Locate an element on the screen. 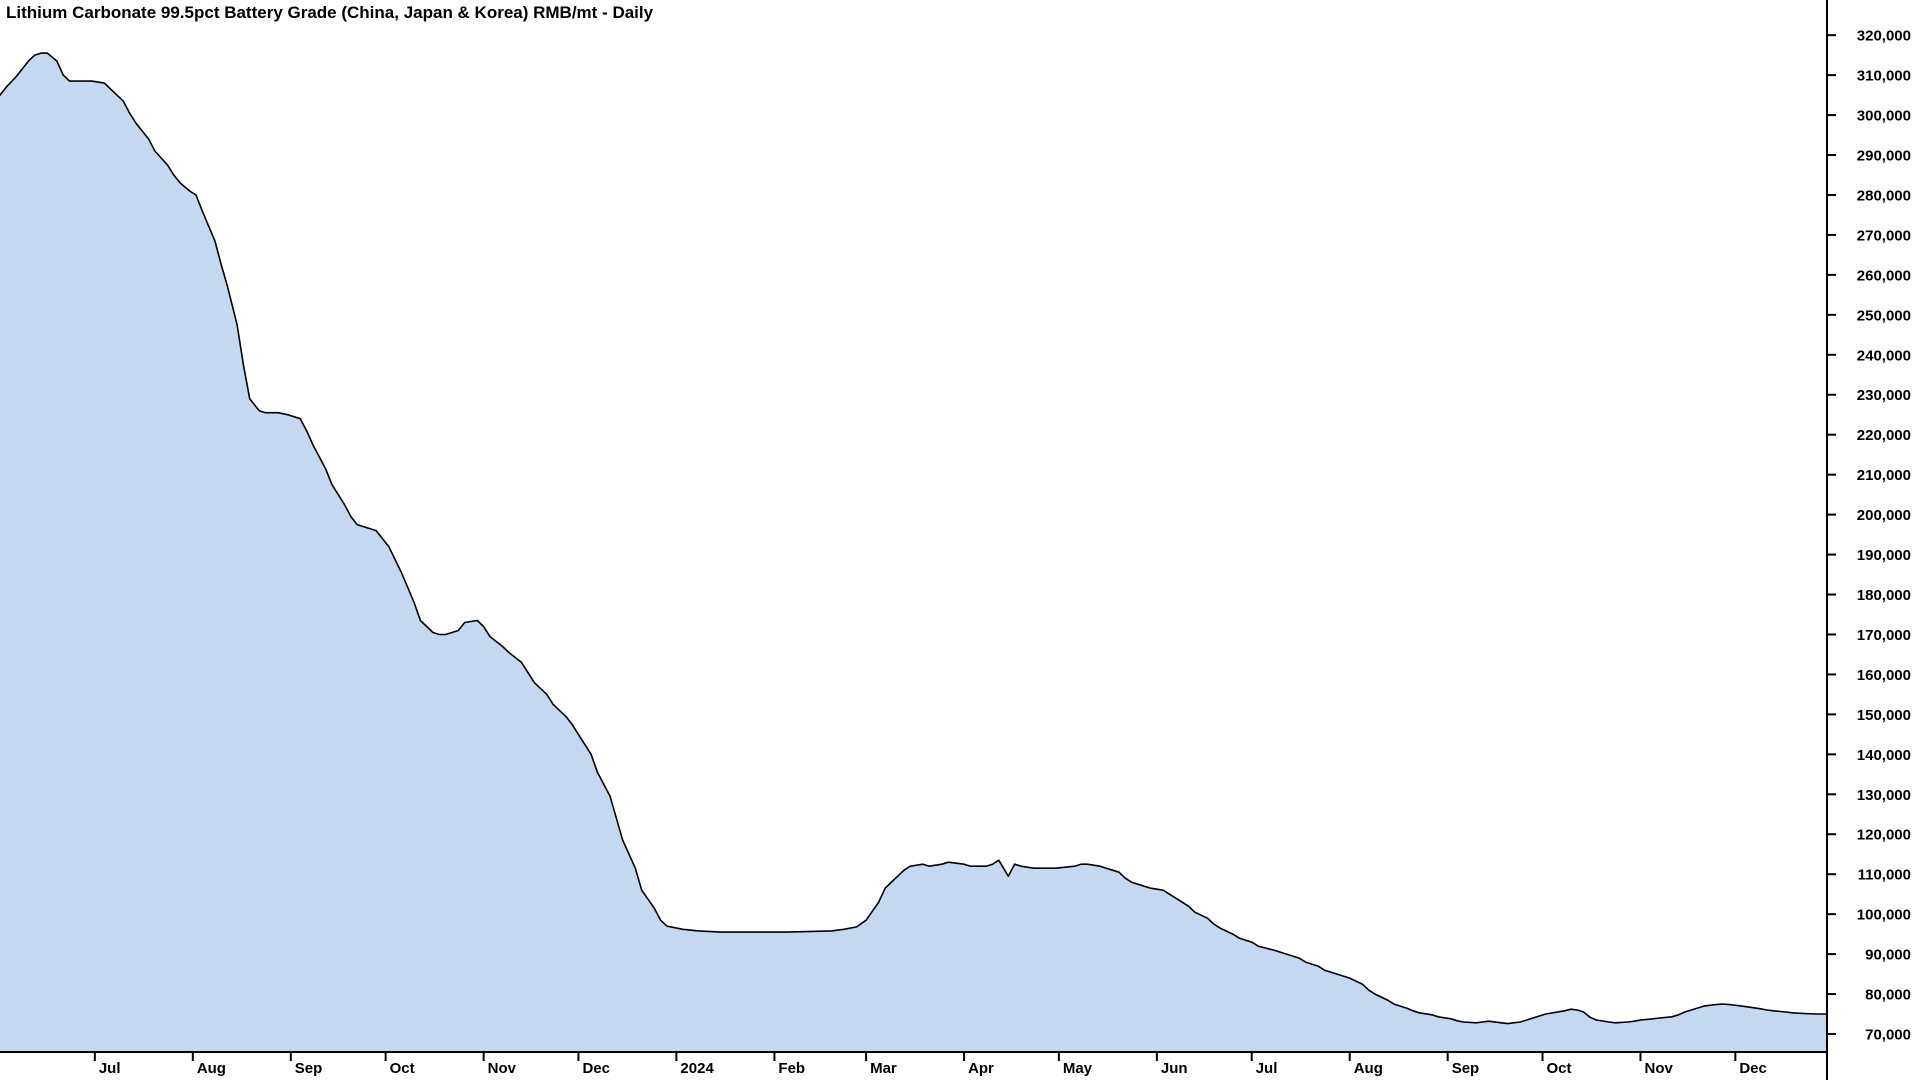  y-tick-label: 210,000 is located at coordinates (1884, 475).